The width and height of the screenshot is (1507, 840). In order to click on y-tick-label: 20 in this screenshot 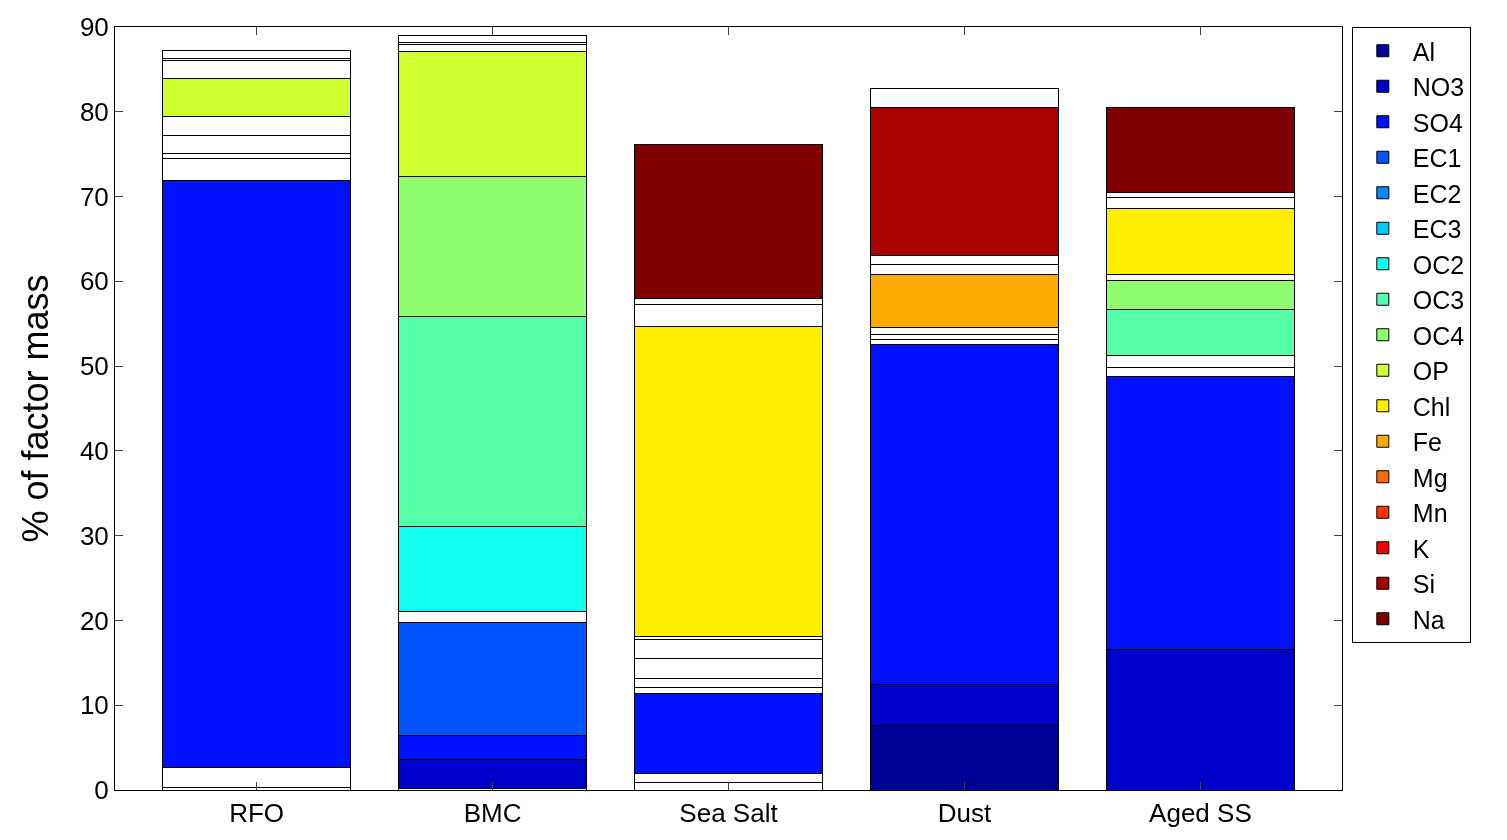, I will do `click(94, 620)`.